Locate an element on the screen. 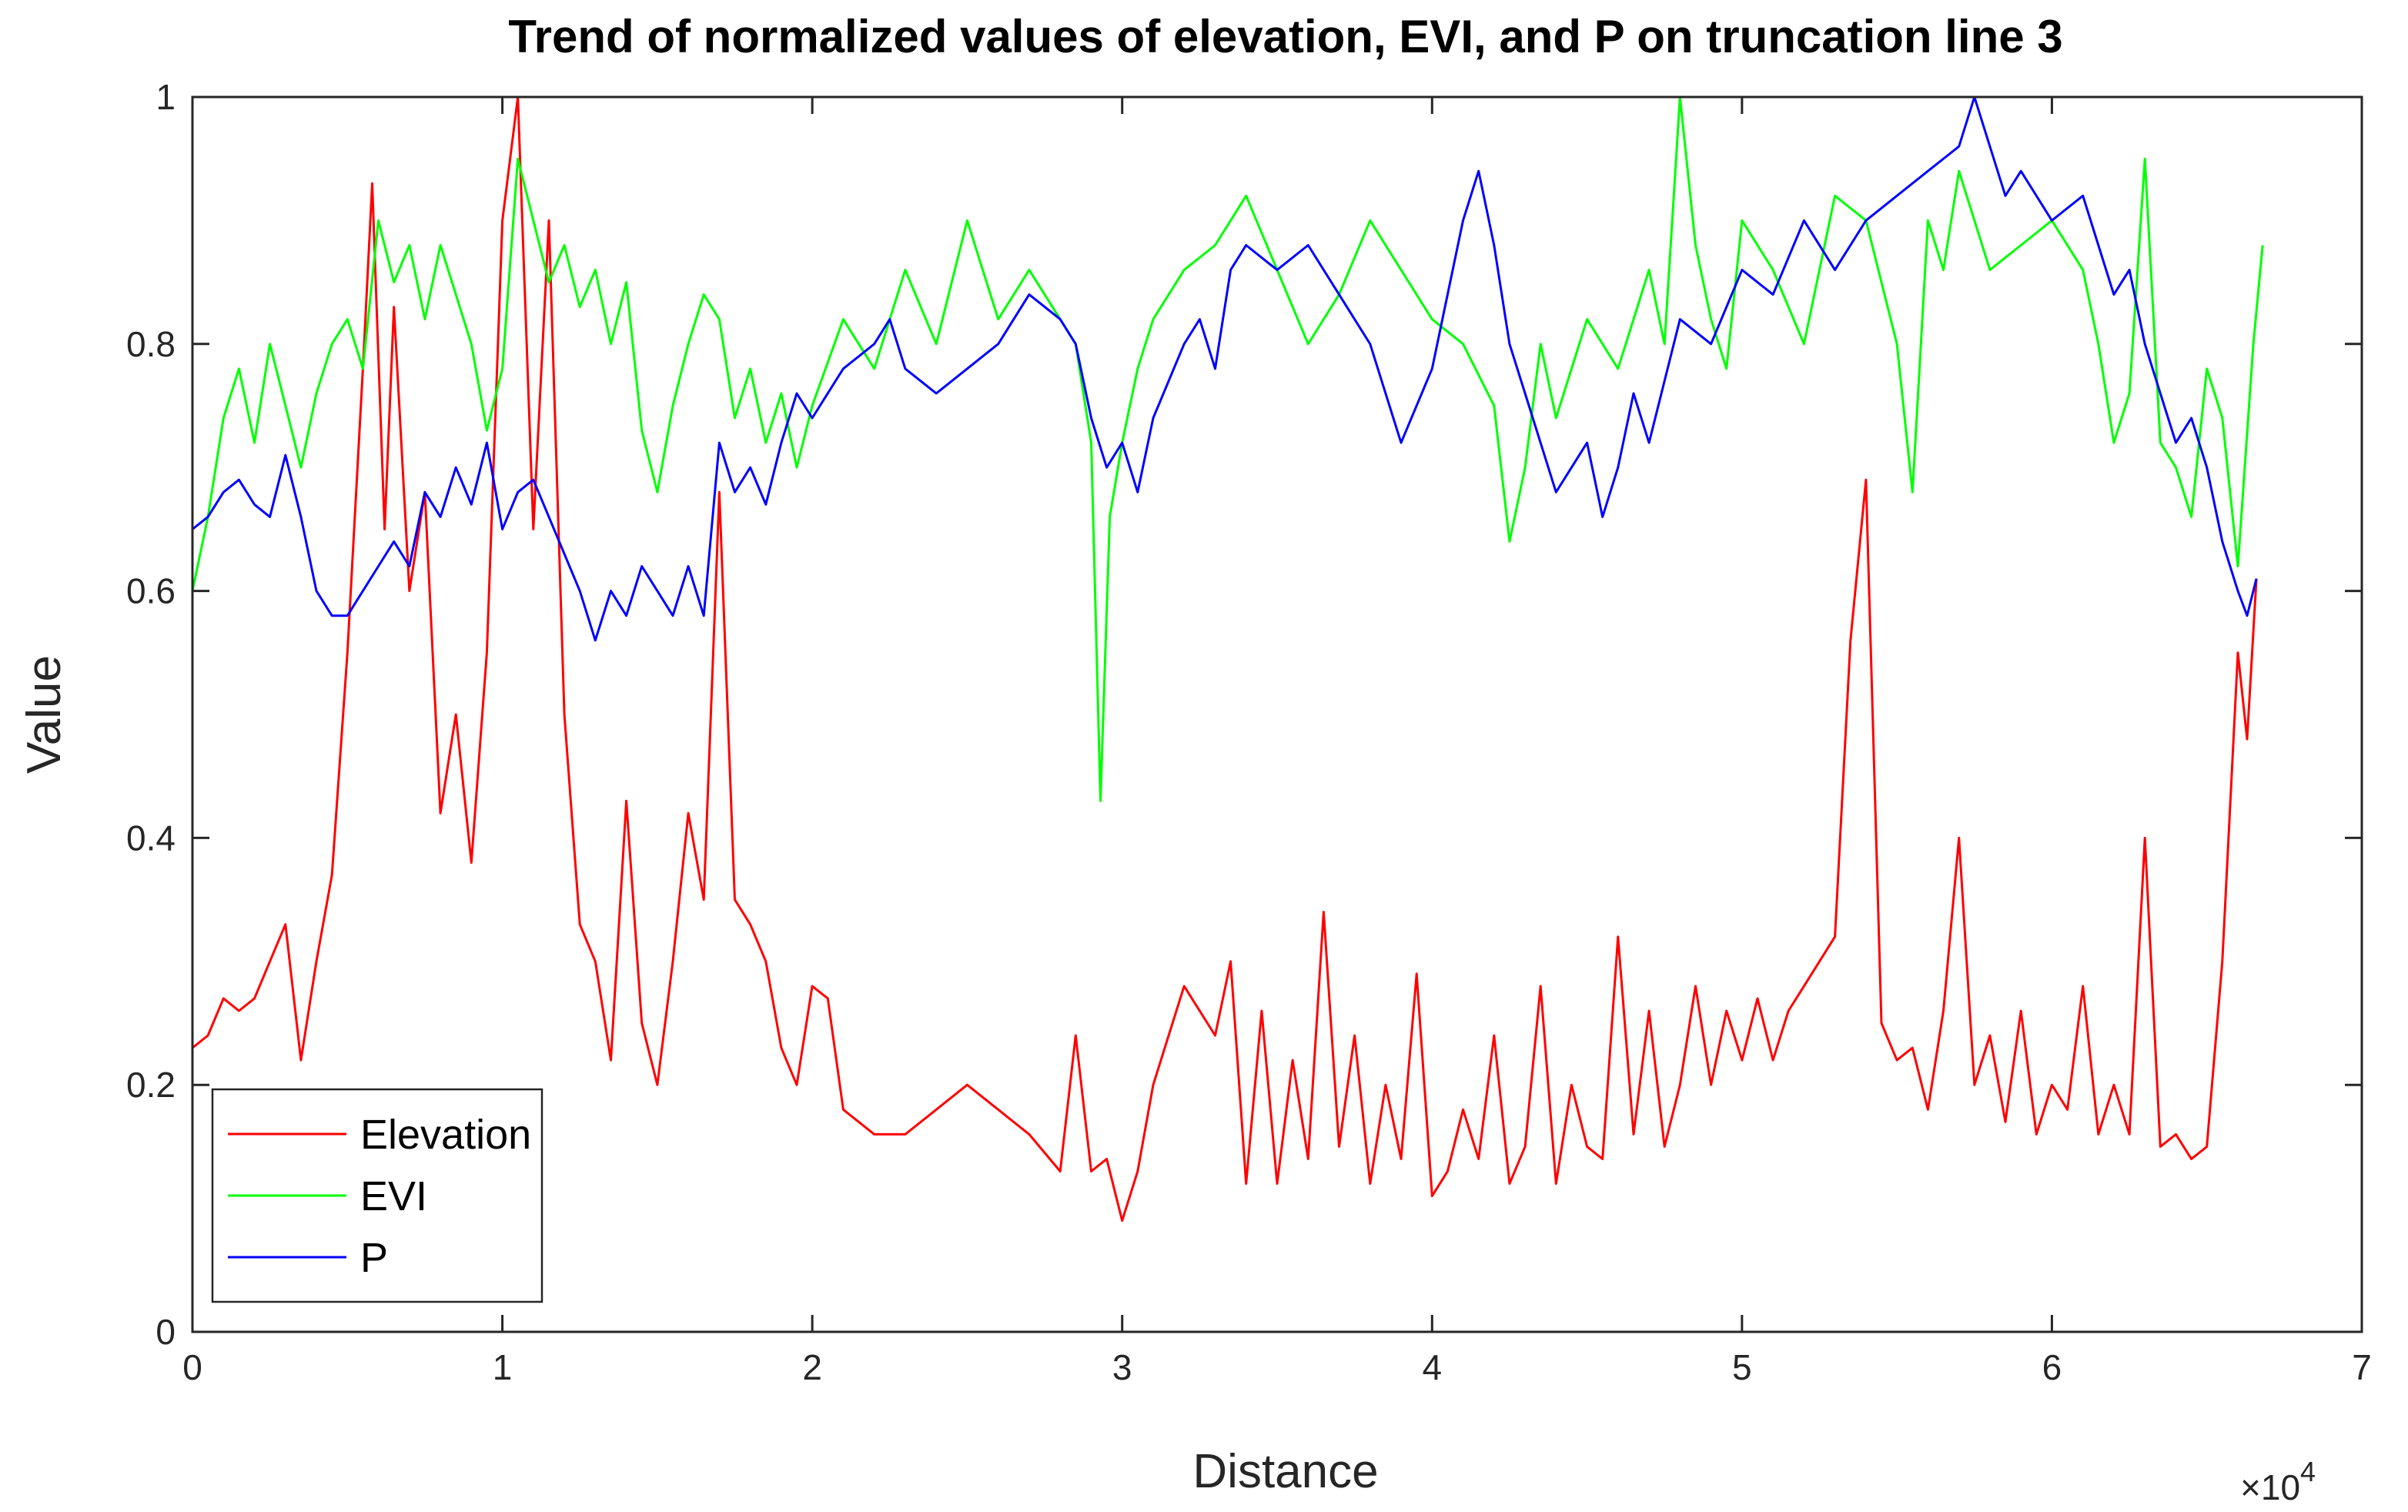  x-tick-label: 2 is located at coordinates (812, 1367).